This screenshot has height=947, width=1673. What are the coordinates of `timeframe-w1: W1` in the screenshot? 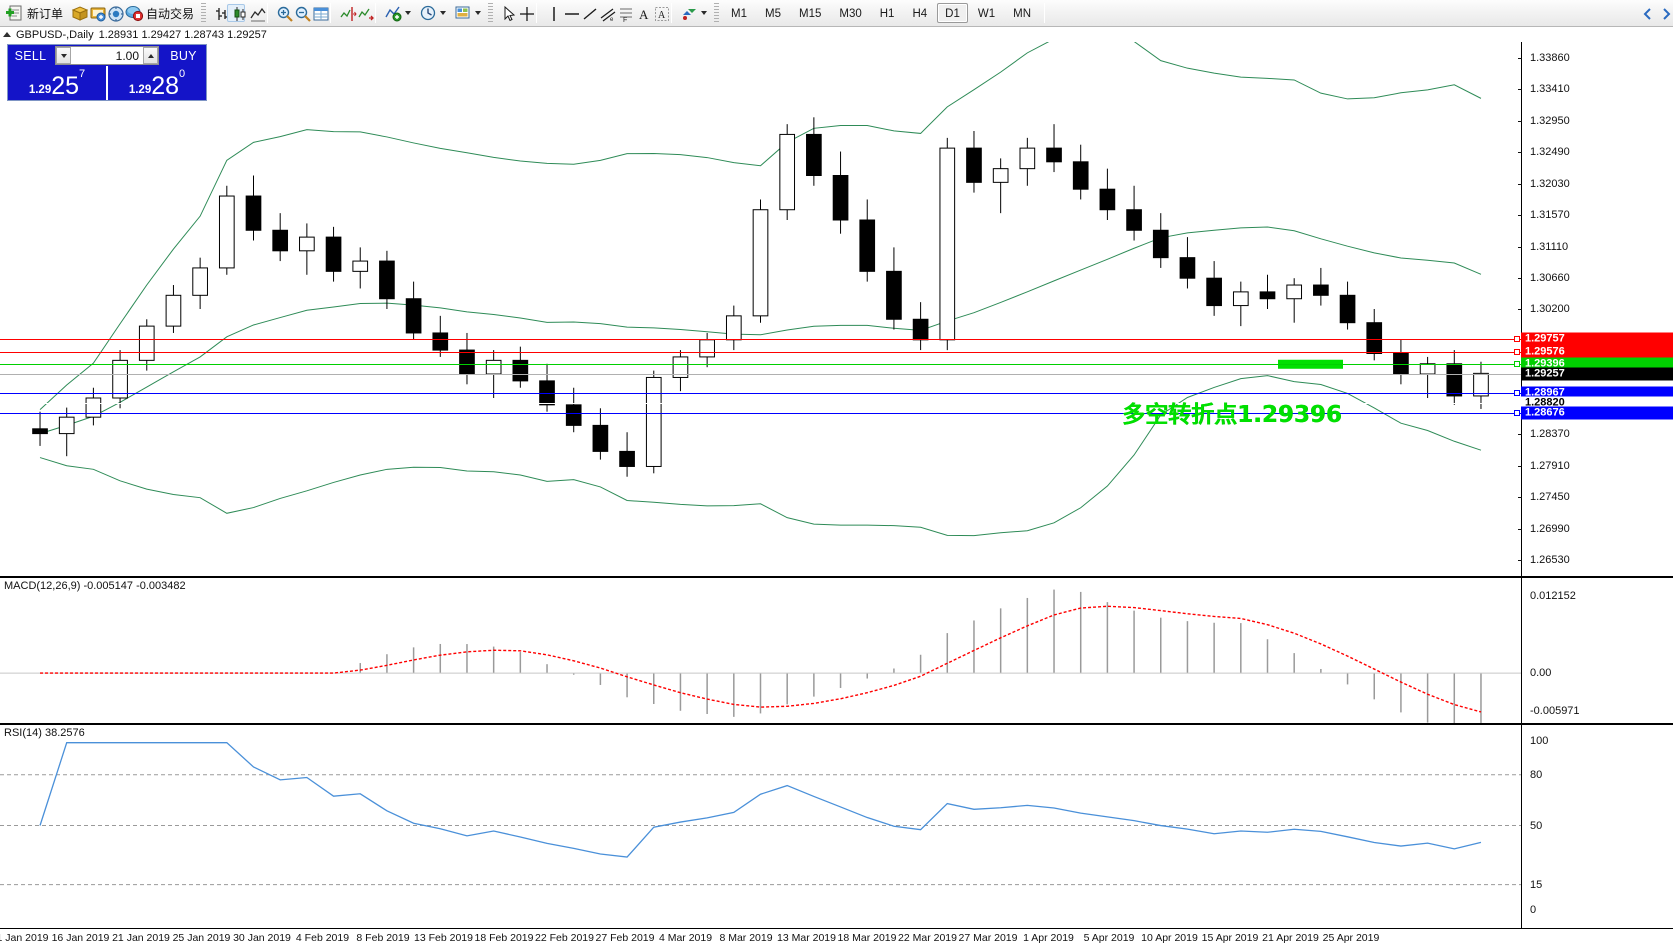 It's located at (986, 14).